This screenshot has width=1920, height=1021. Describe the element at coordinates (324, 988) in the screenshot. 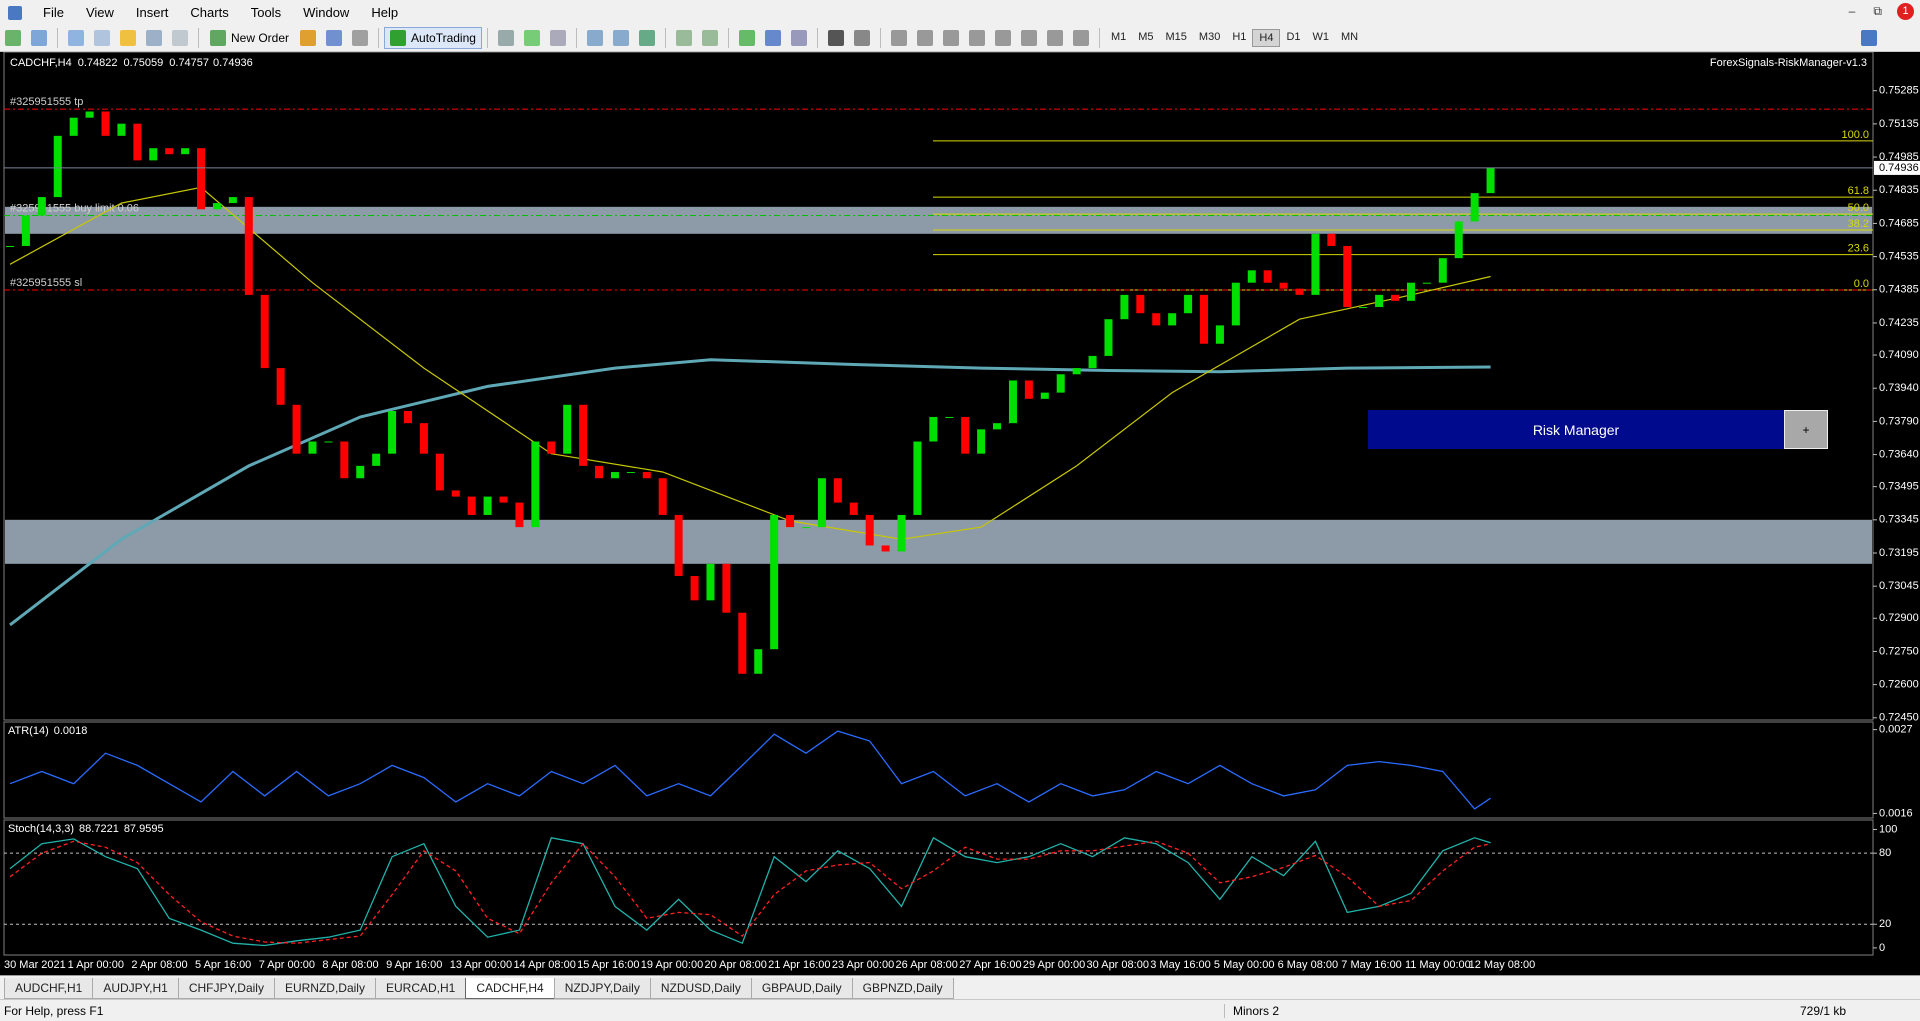

I see `chart-tab: EURNZD,Daily` at that location.